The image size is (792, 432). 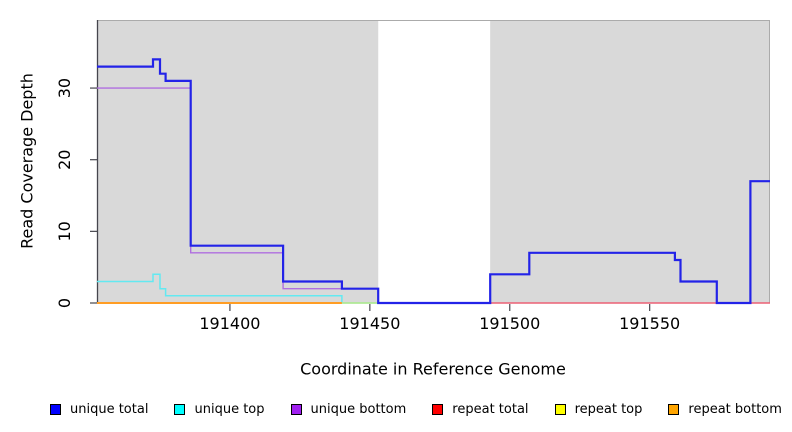 What do you see at coordinates (490, 409) in the screenshot?
I see `legend-label: repeat total` at bounding box center [490, 409].